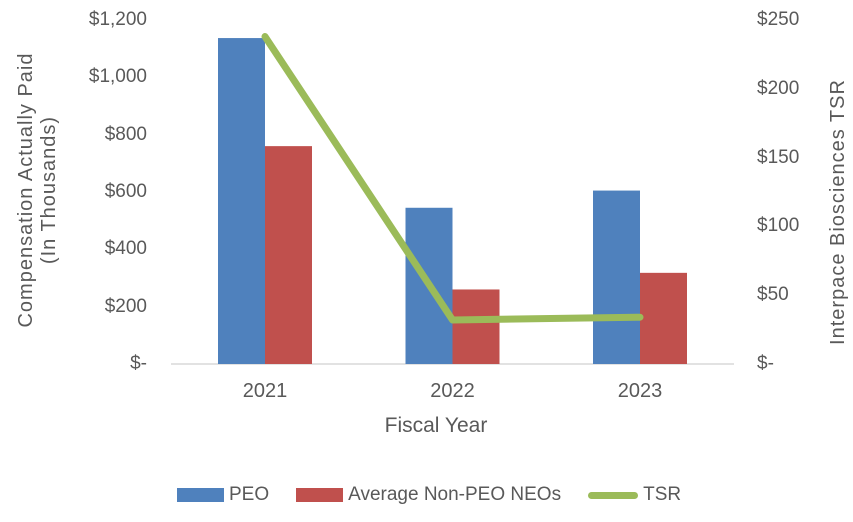 This screenshot has height=522, width=853. Describe the element at coordinates (117, 77) in the screenshot. I see `left-axis-tick-5: $1,000` at that location.